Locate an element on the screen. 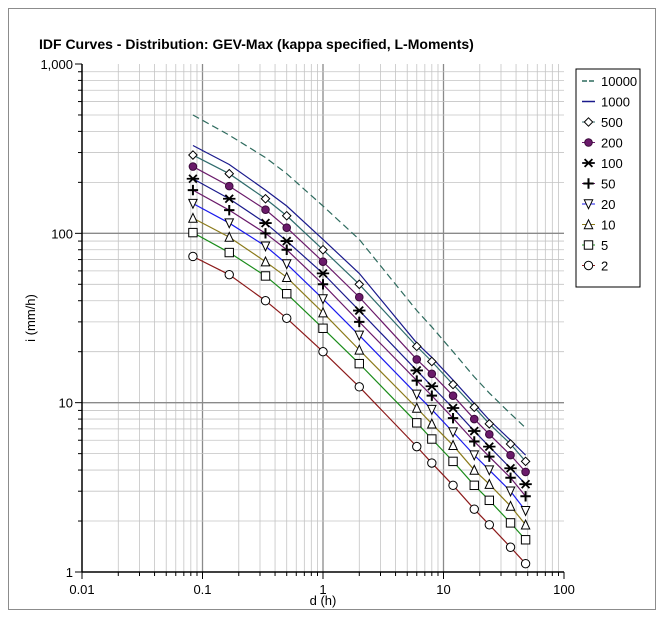 The image size is (664, 619). x-tick-label: 0.01 is located at coordinates (81, 589).